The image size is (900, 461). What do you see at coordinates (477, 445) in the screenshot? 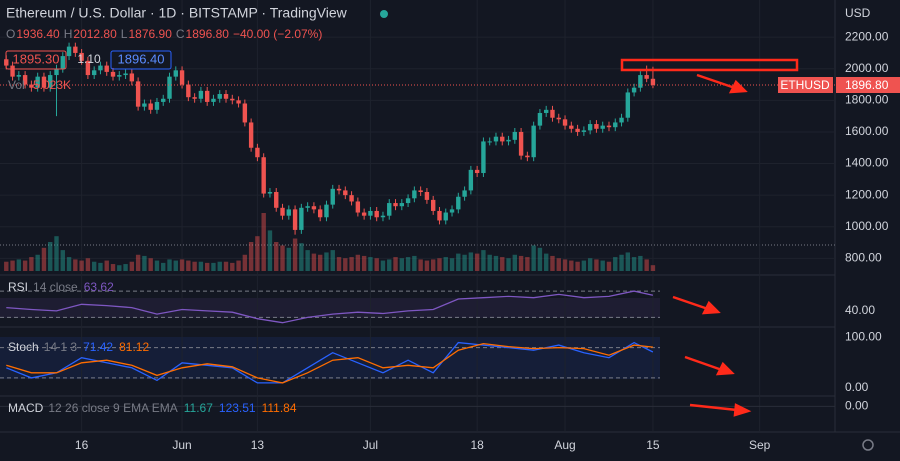
I see `x-tick-label: 18` at bounding box center [477, 445].